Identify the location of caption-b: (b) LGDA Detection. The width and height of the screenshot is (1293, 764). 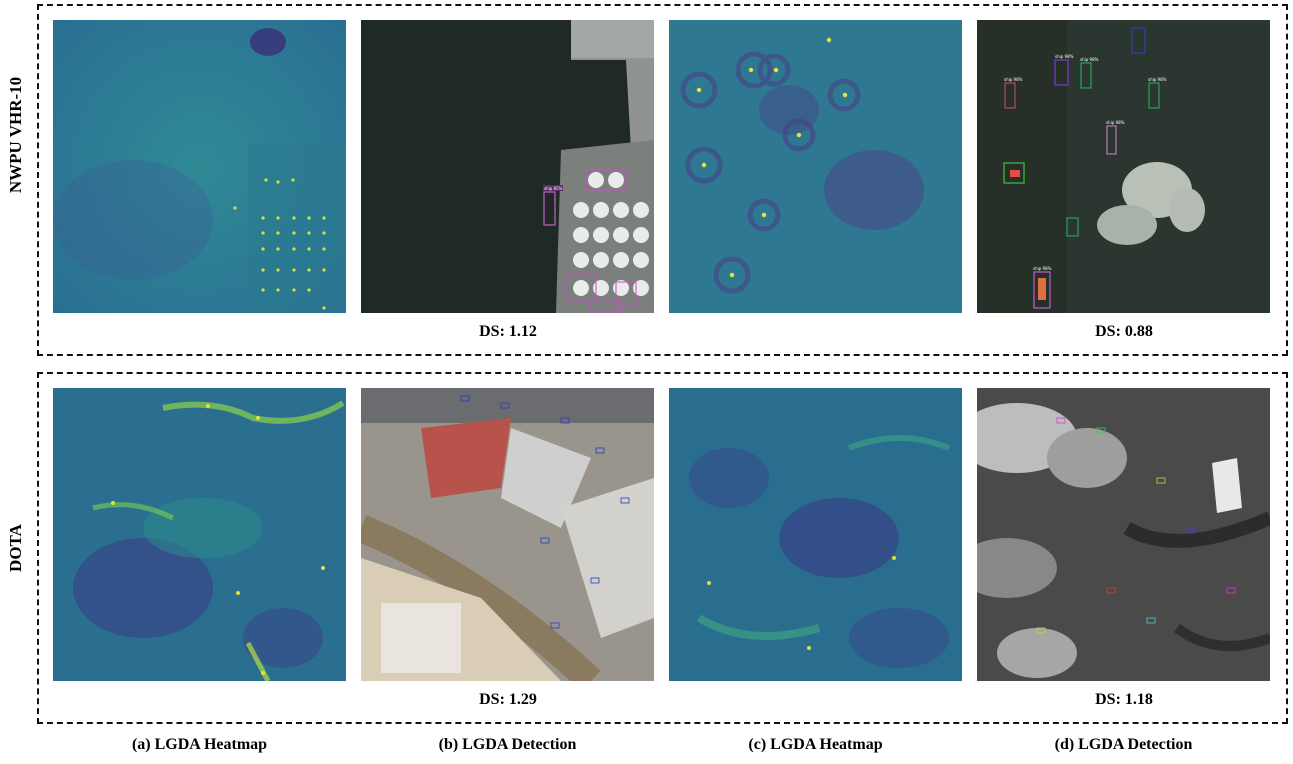
(507, 744).